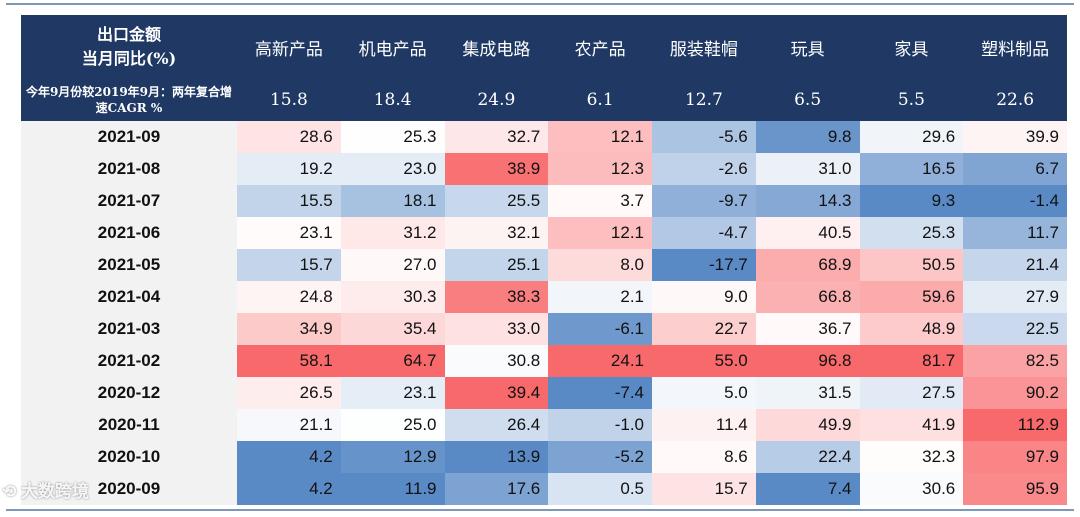 The image size is (1080, 517). Describe the element at coordinates (911, 361) in the screenshot. I see `heatmap-cell: 81.7` at that location.